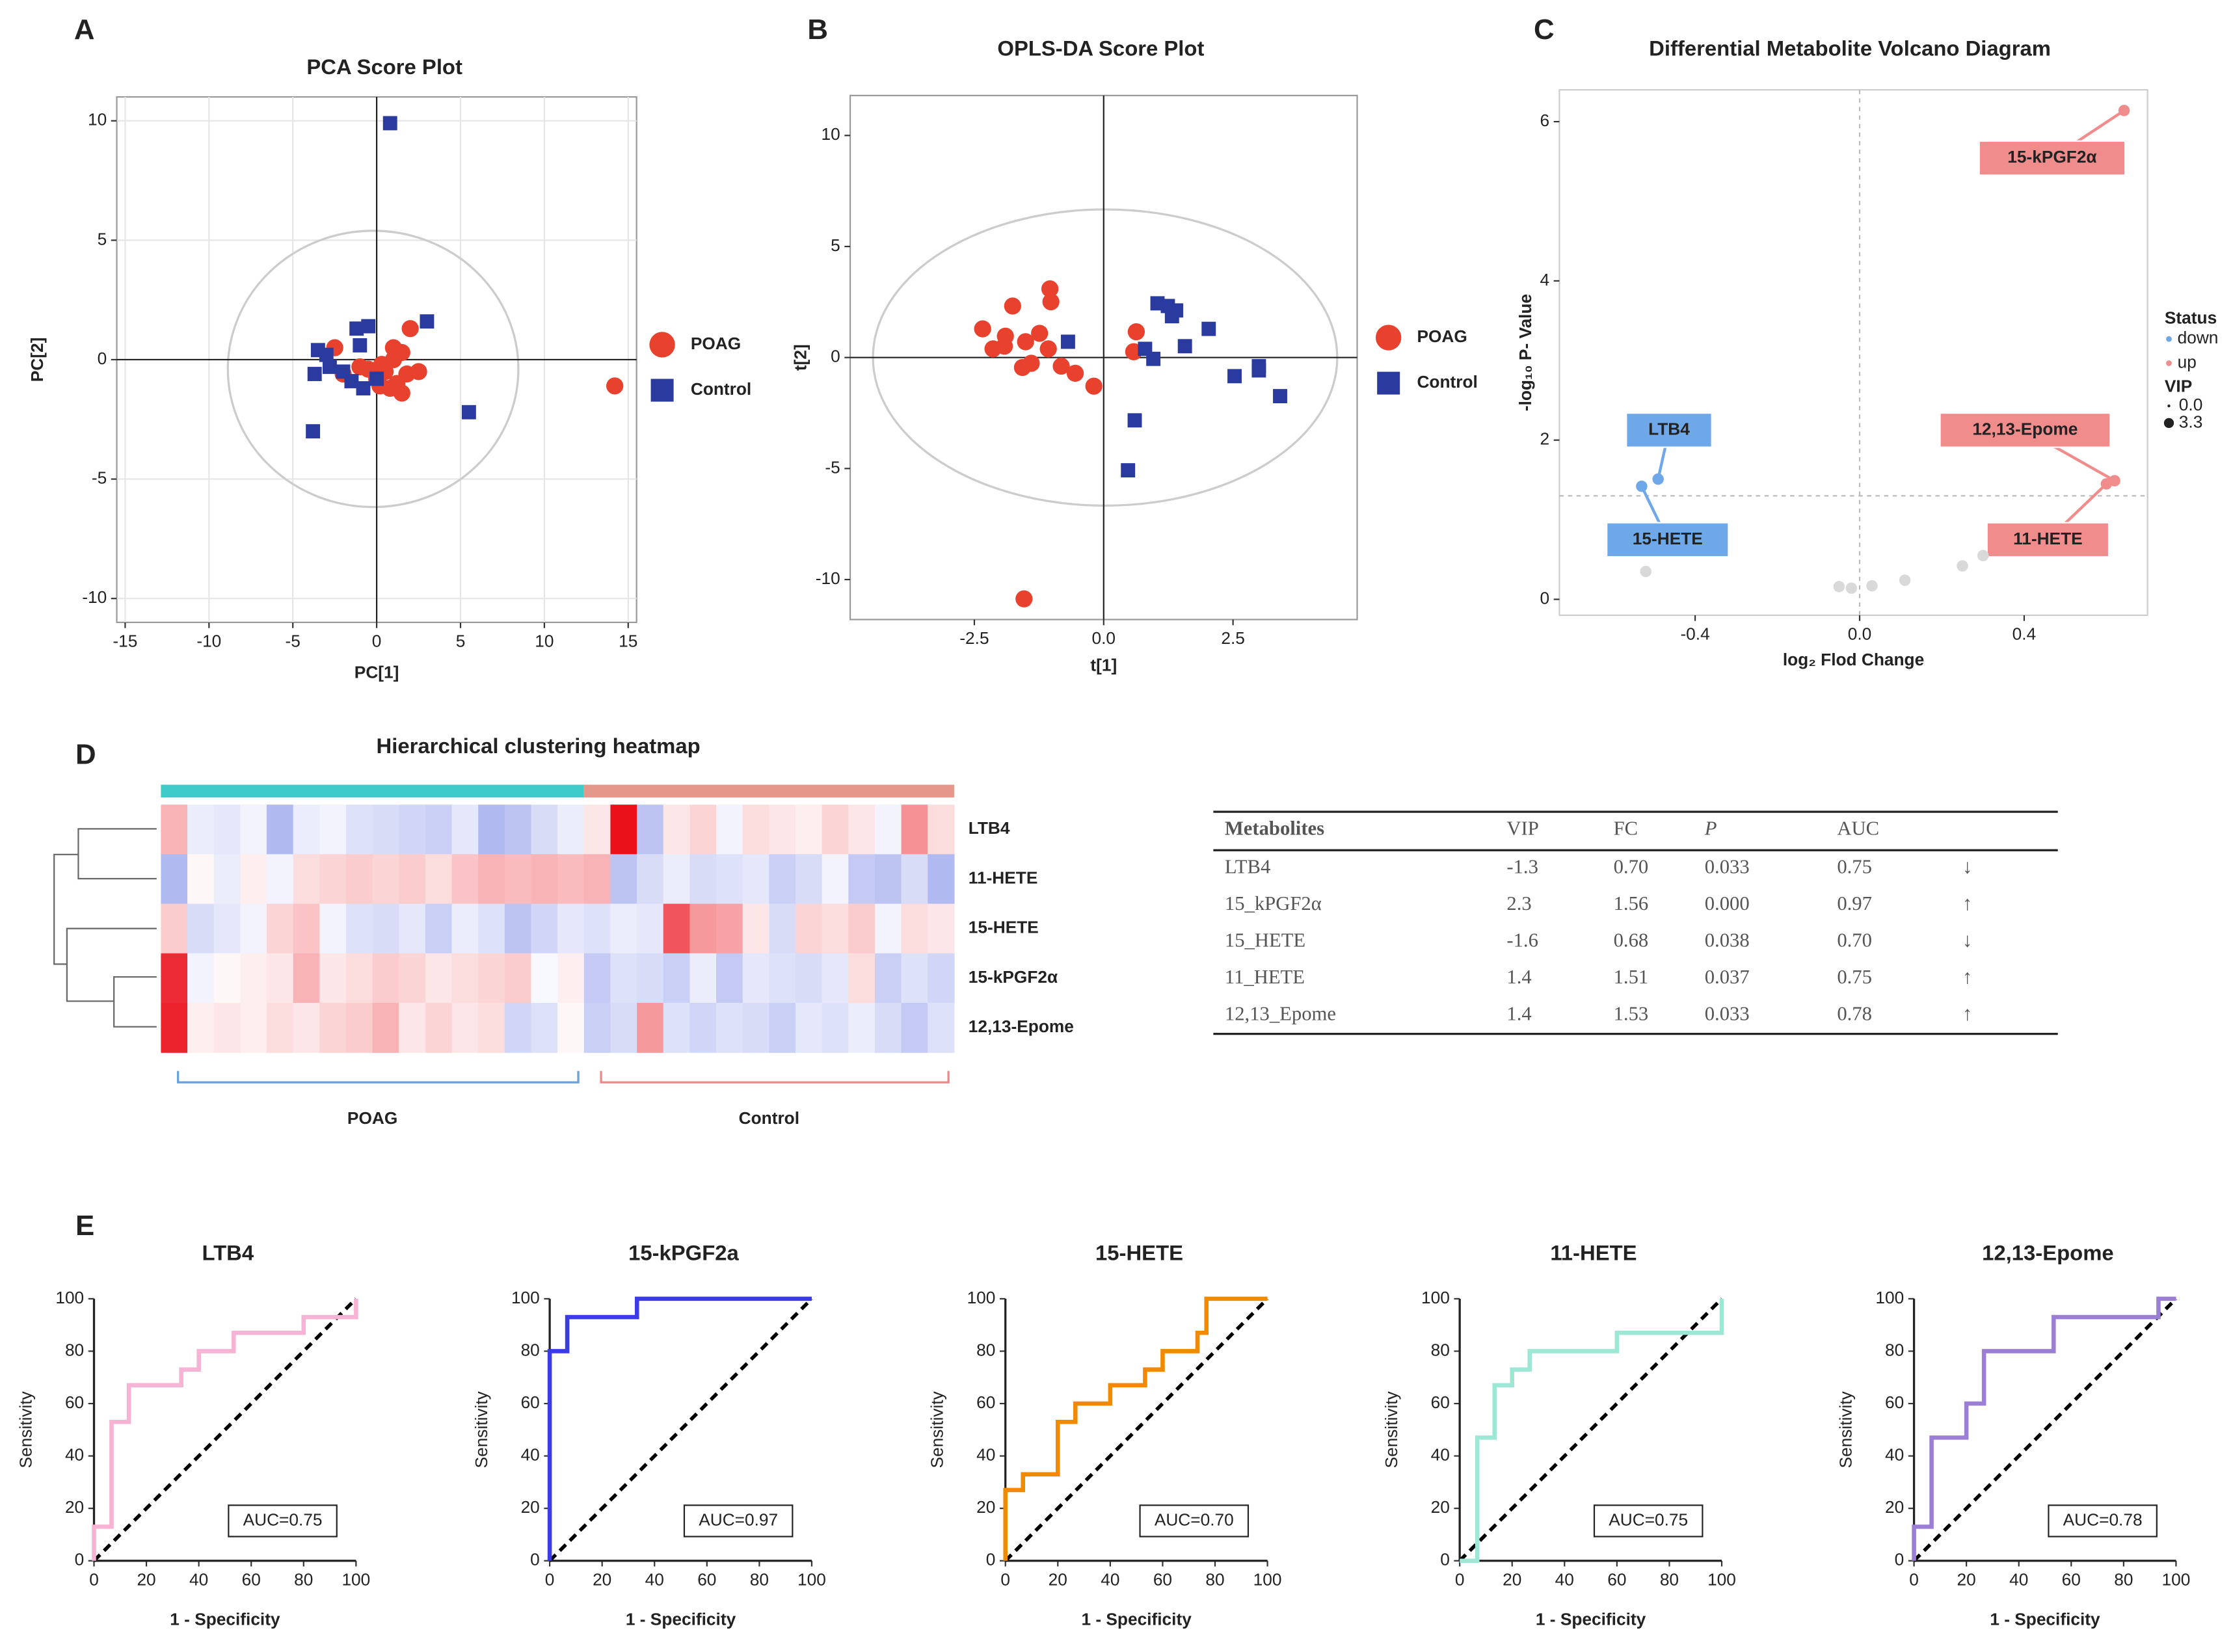  I want to click on panel-label: A, so click(84, 30).